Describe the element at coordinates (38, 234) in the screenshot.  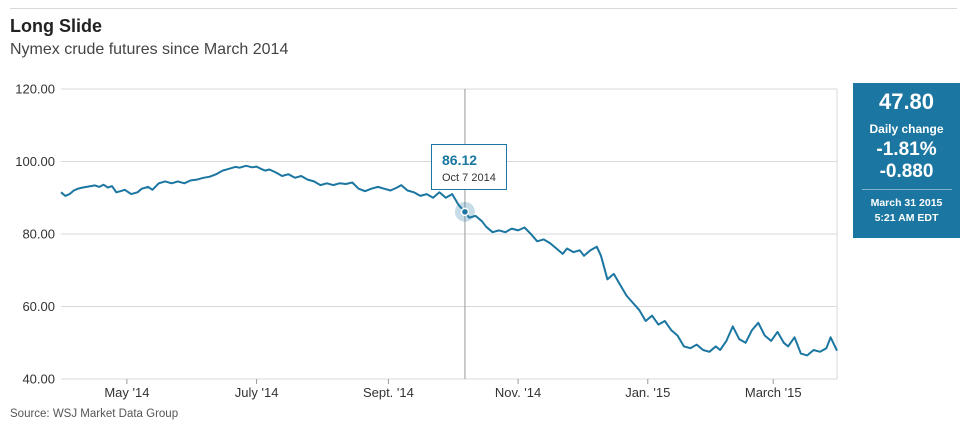
I see `y-tick-label: 80.00` at that location.